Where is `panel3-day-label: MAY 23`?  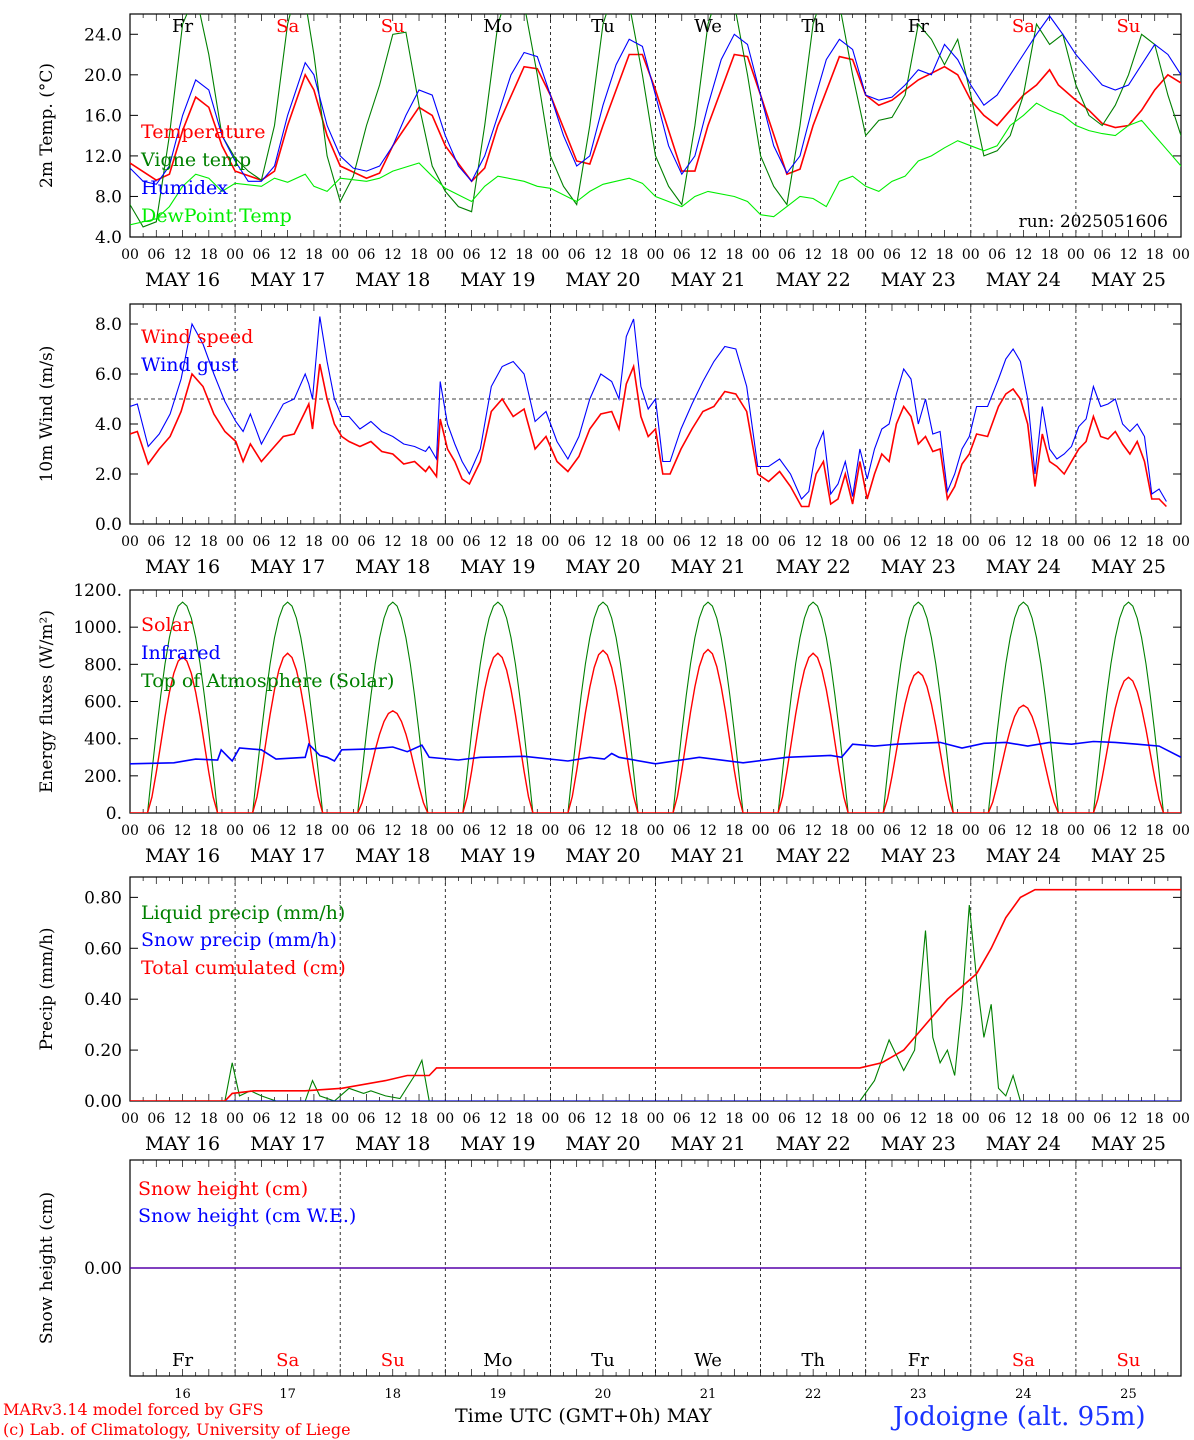 panel3-day-label: MAY 23 is located at coordinates (918, 856).